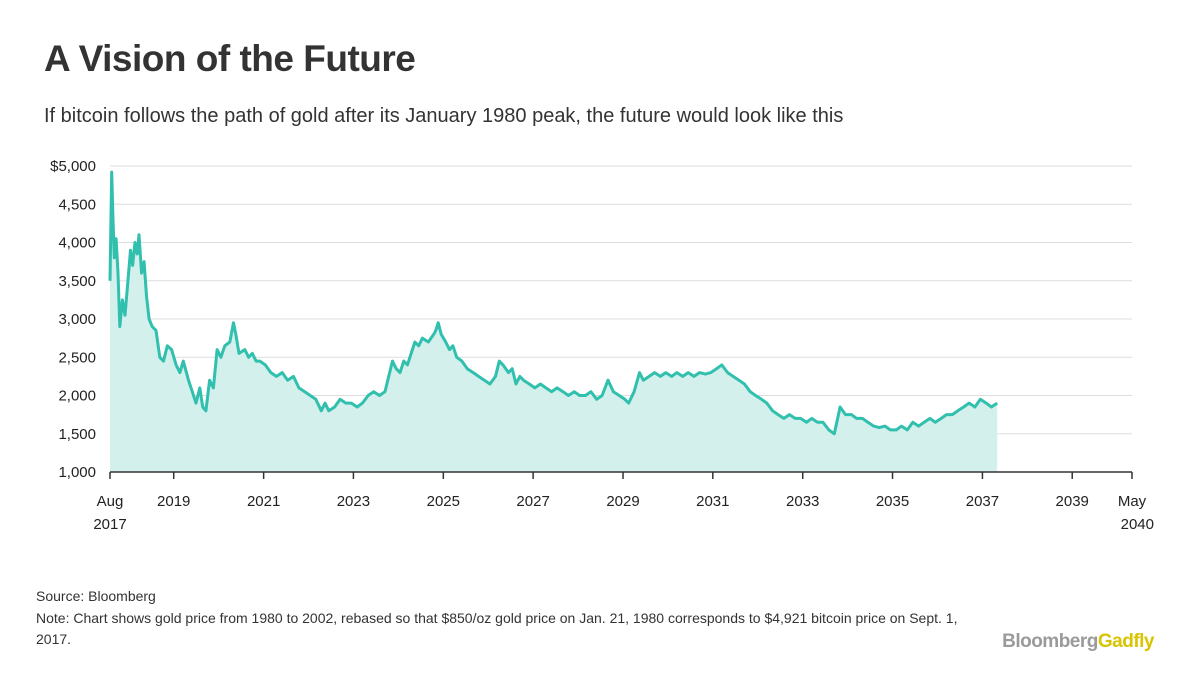 Image resolution: width=1200 pixels, height=699 pixels. Describe the element at coordinates (77, 396) in the screenshot. I see `y-tick-label: 2,000` at that location.